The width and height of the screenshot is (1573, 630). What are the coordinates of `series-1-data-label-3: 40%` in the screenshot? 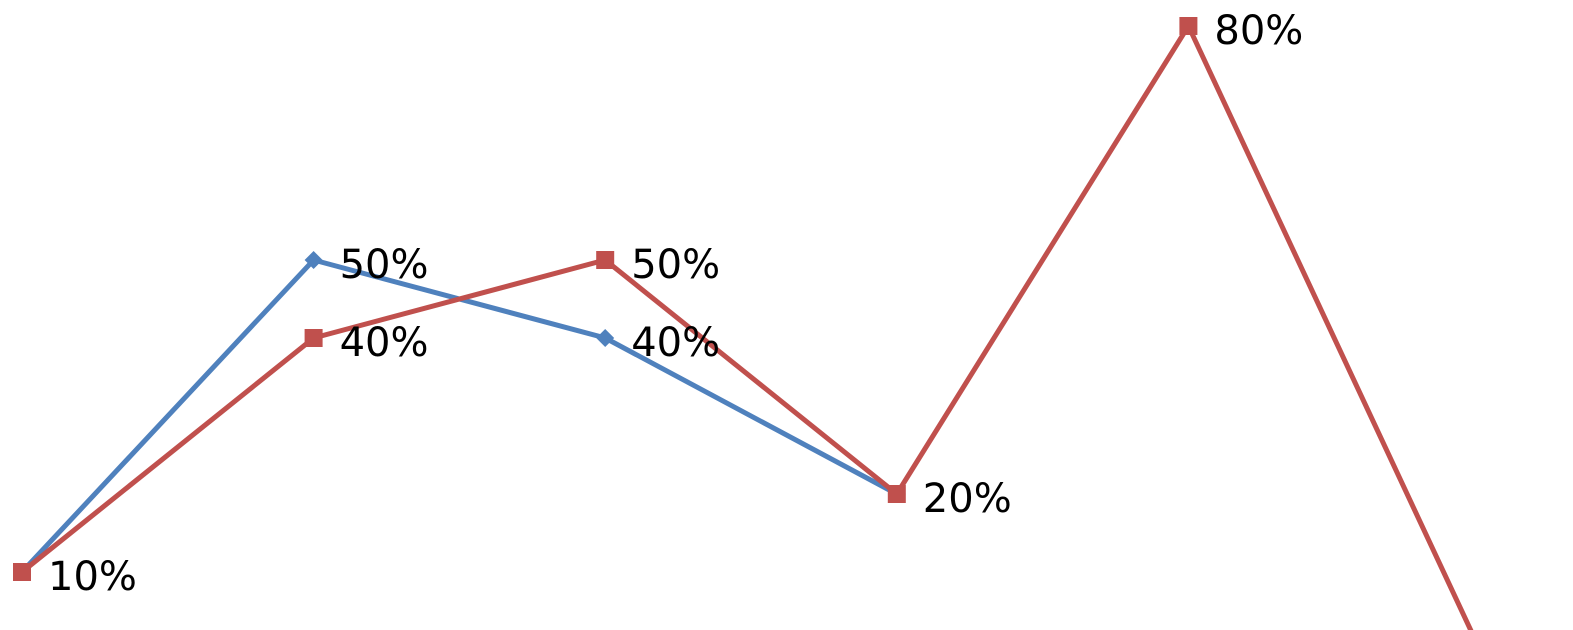 It's located at (675, 343).